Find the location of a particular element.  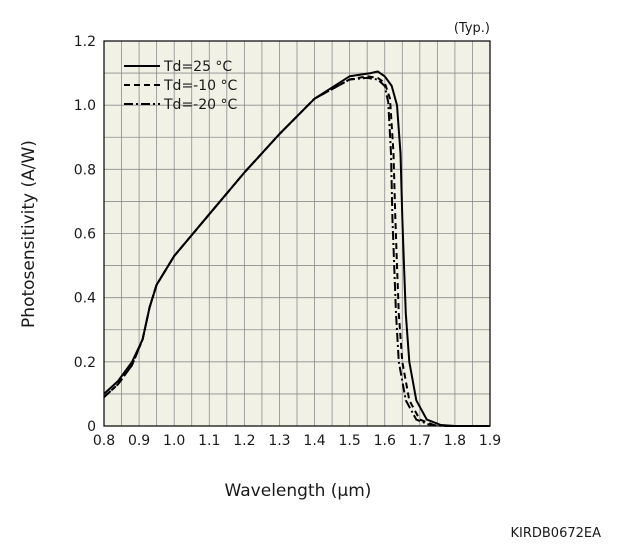

legend-label-3: Td=-20 °C is located at coordinates (200, 105).